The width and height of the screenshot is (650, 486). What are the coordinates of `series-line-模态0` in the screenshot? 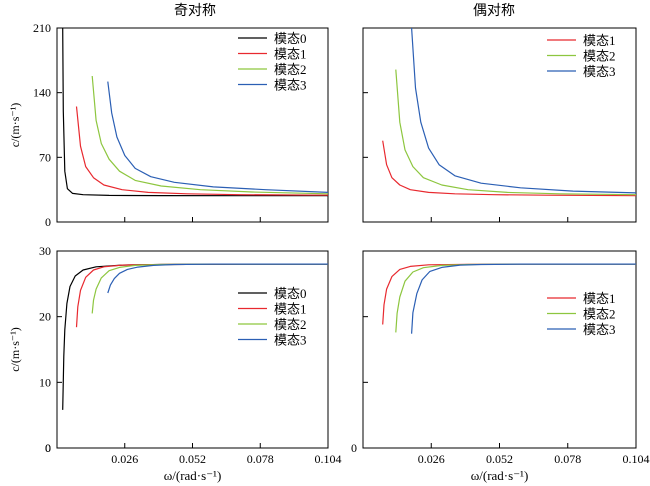 It's located at (195, 112).